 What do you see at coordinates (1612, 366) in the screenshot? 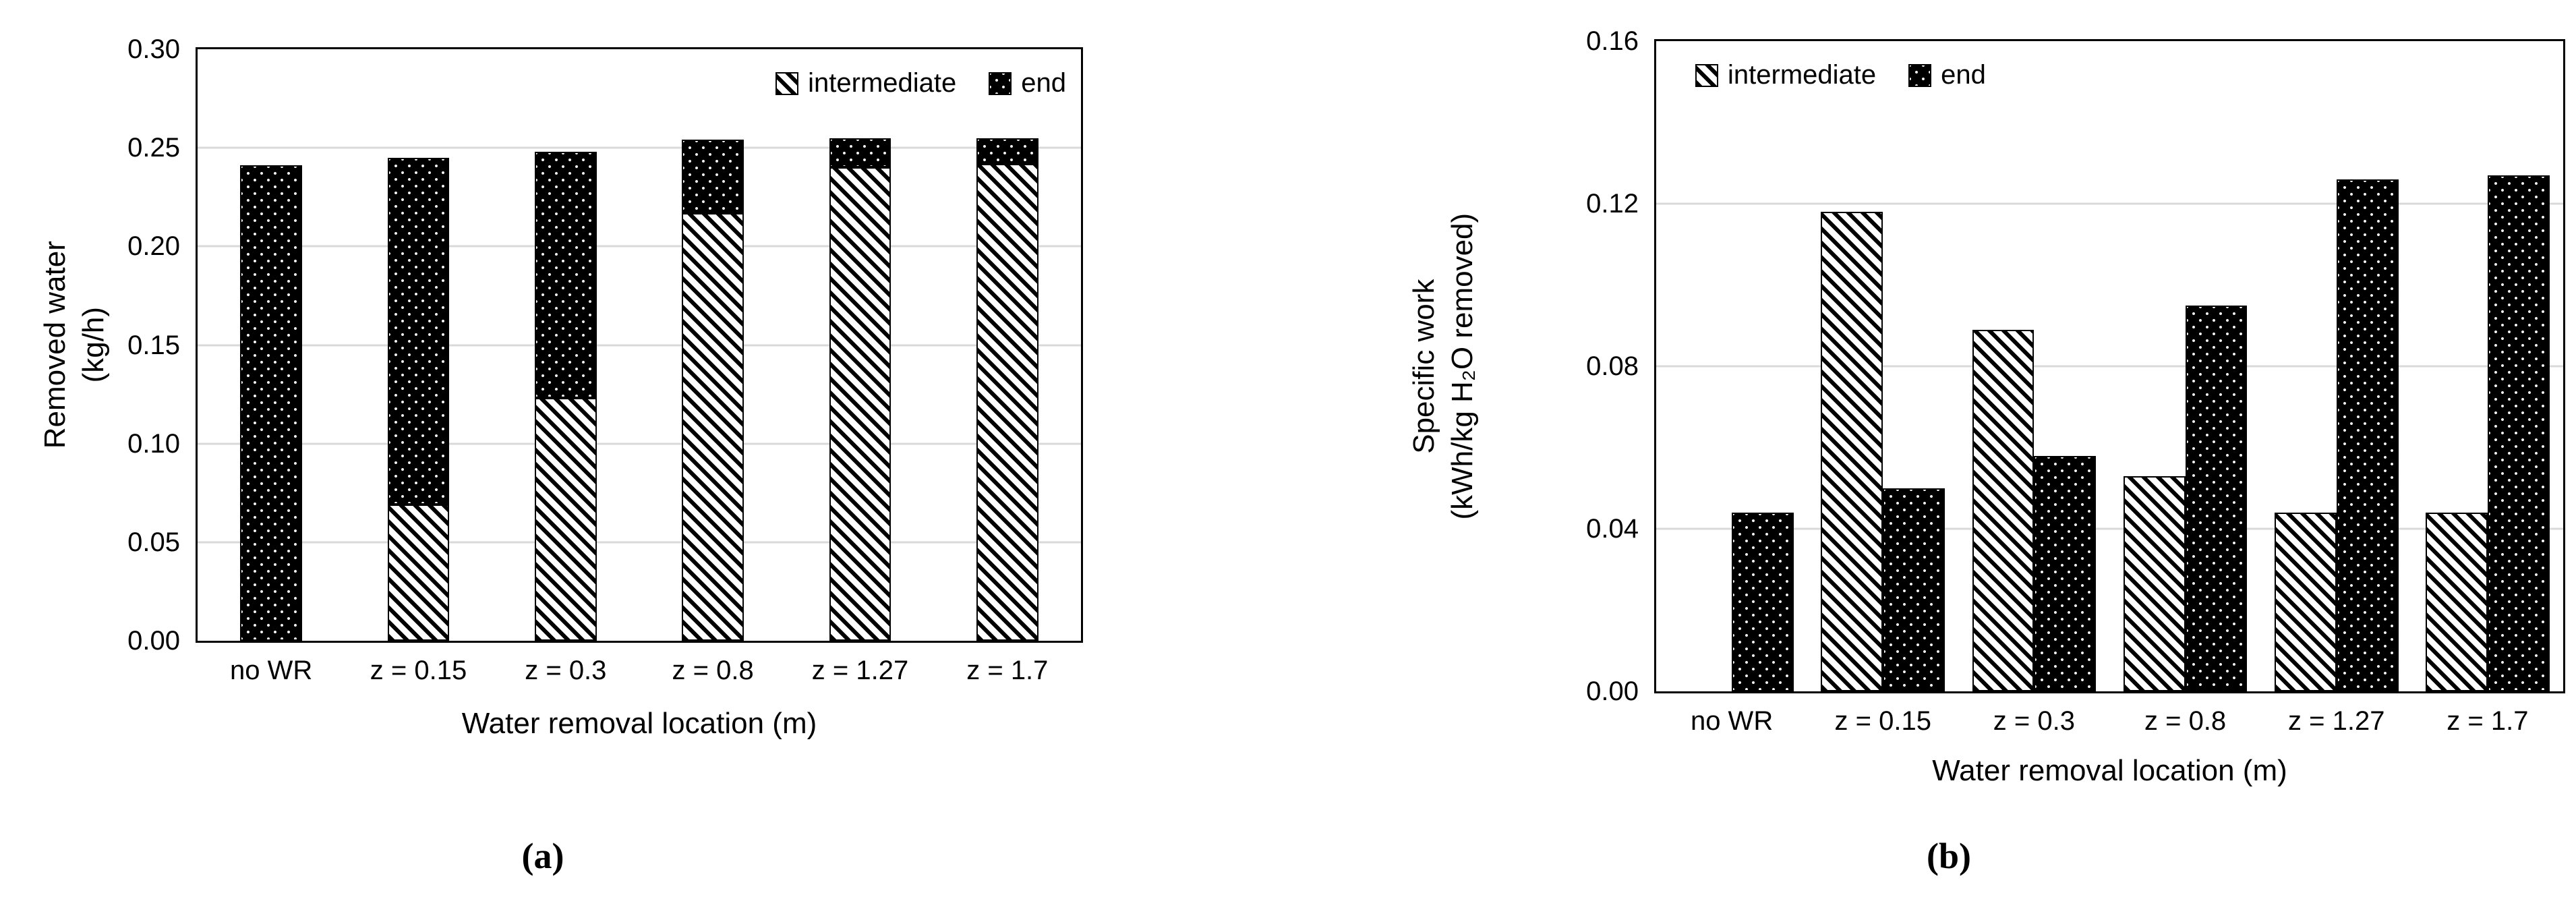
I see `y-tick-label: 0.08` at bounding box center [1612, 366].